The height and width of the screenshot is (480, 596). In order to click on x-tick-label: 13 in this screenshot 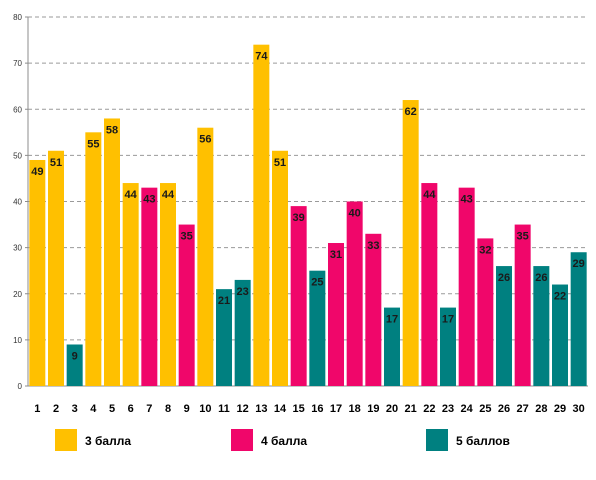, I will do `click(261, 409)`.